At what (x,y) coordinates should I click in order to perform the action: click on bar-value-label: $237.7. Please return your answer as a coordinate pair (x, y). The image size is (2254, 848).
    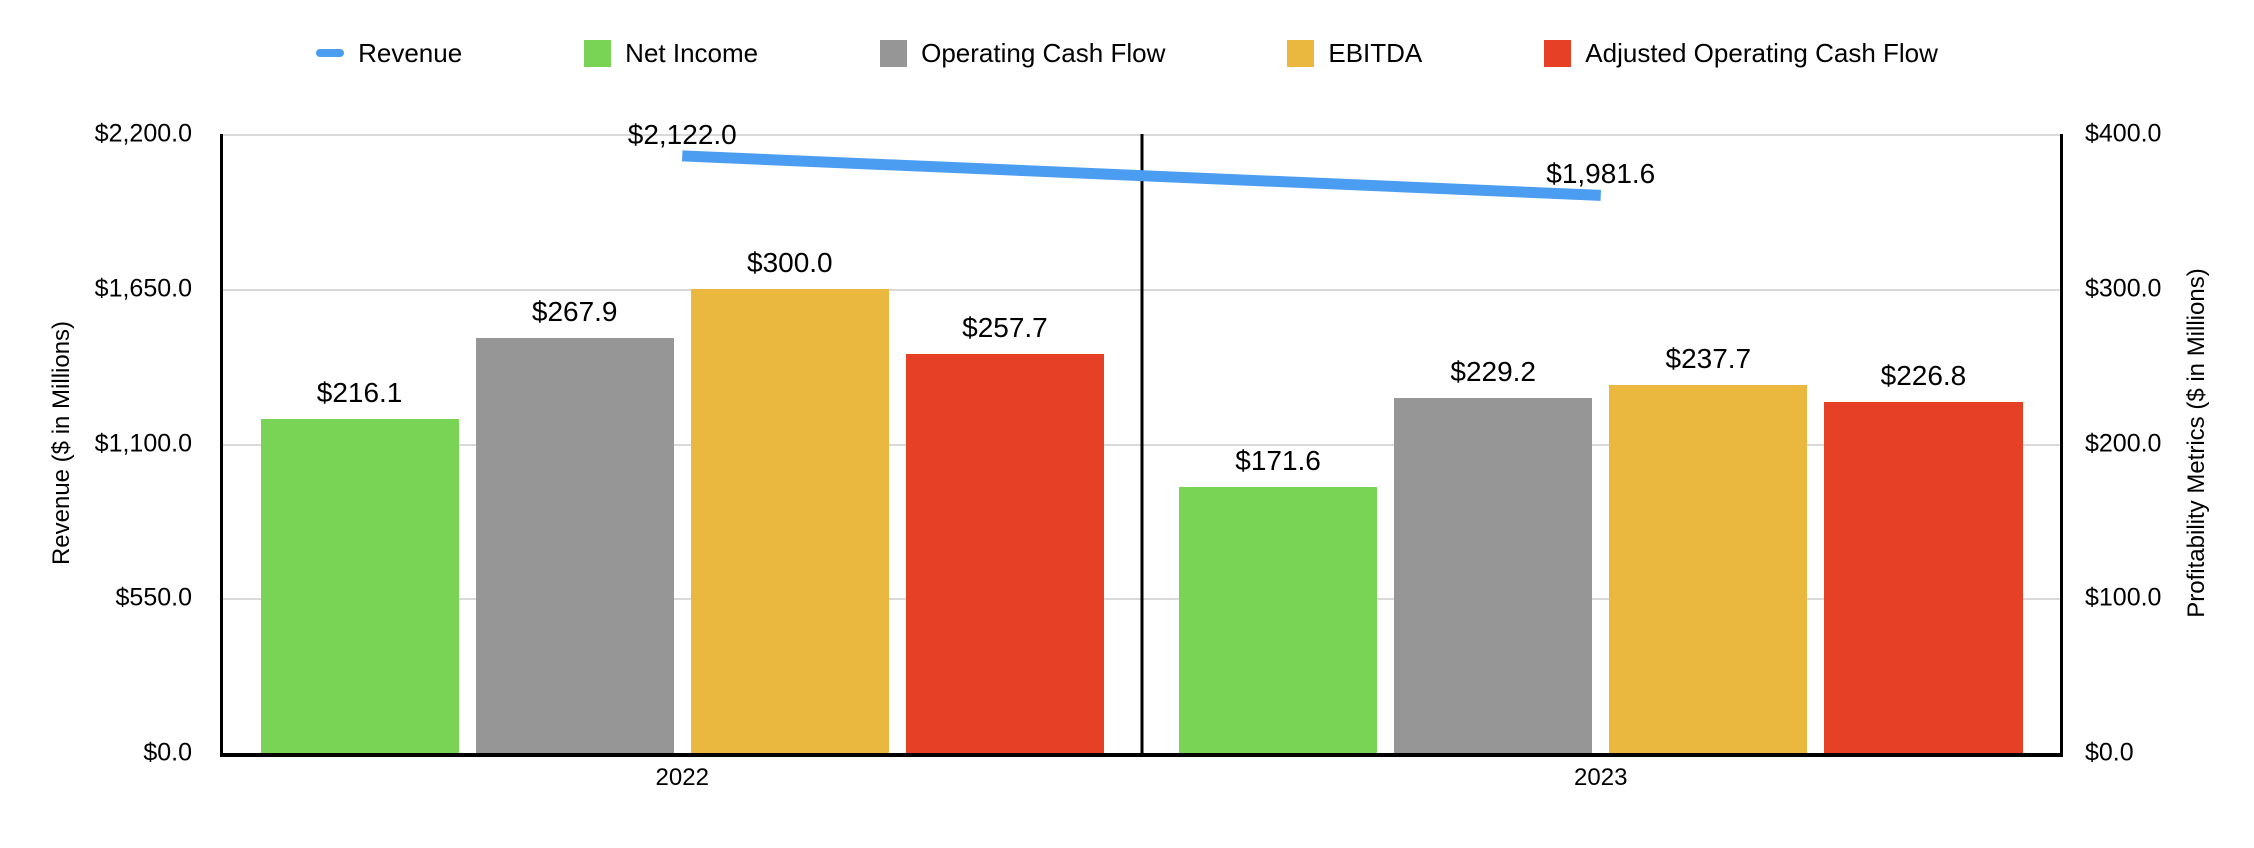
    Looking at the image, I should click on (1708, 359).